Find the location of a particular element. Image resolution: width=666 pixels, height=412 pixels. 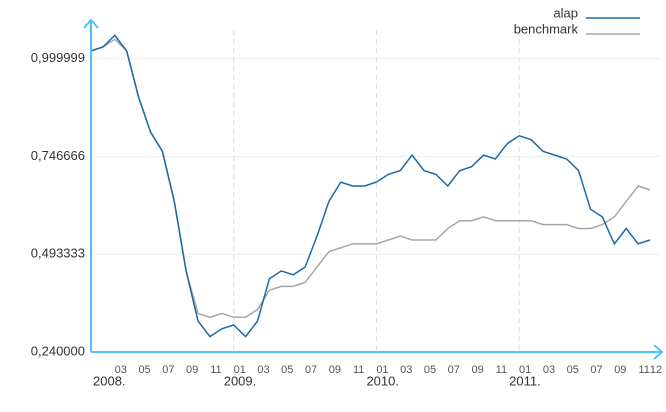

year-label: 2009. is located at coordinates (240, 380).